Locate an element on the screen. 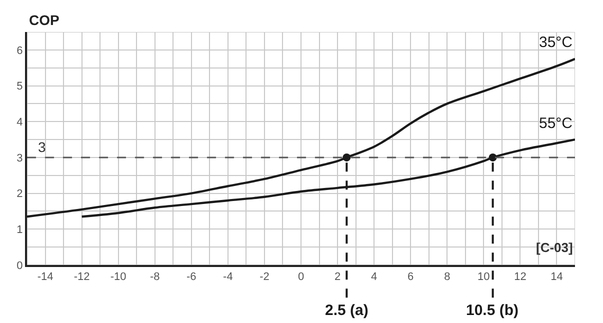 Image resolution: width=603 pixels, height=323 pixels. x-tick-label: 8 is located at coordinates (447, 277).